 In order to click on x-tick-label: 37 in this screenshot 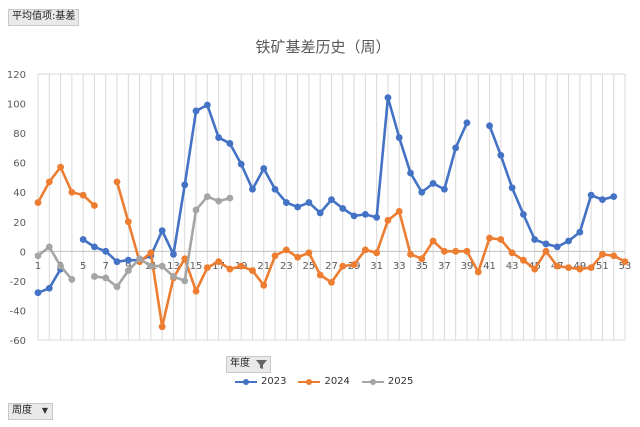, I will do `click(444, 266)`.